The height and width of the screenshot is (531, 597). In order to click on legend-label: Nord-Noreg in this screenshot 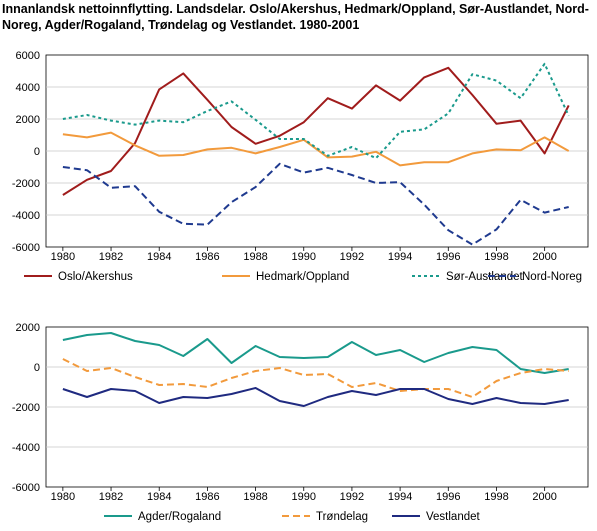, I will do `click(552, 277)`.